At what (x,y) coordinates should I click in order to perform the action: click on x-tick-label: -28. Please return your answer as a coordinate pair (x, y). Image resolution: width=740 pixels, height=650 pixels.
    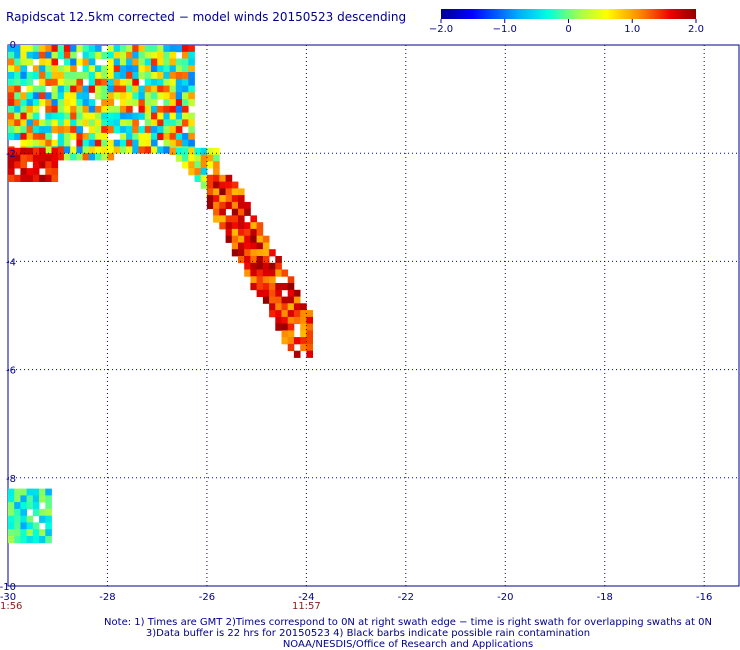
    Looking at the image, I should click on (107, 597).